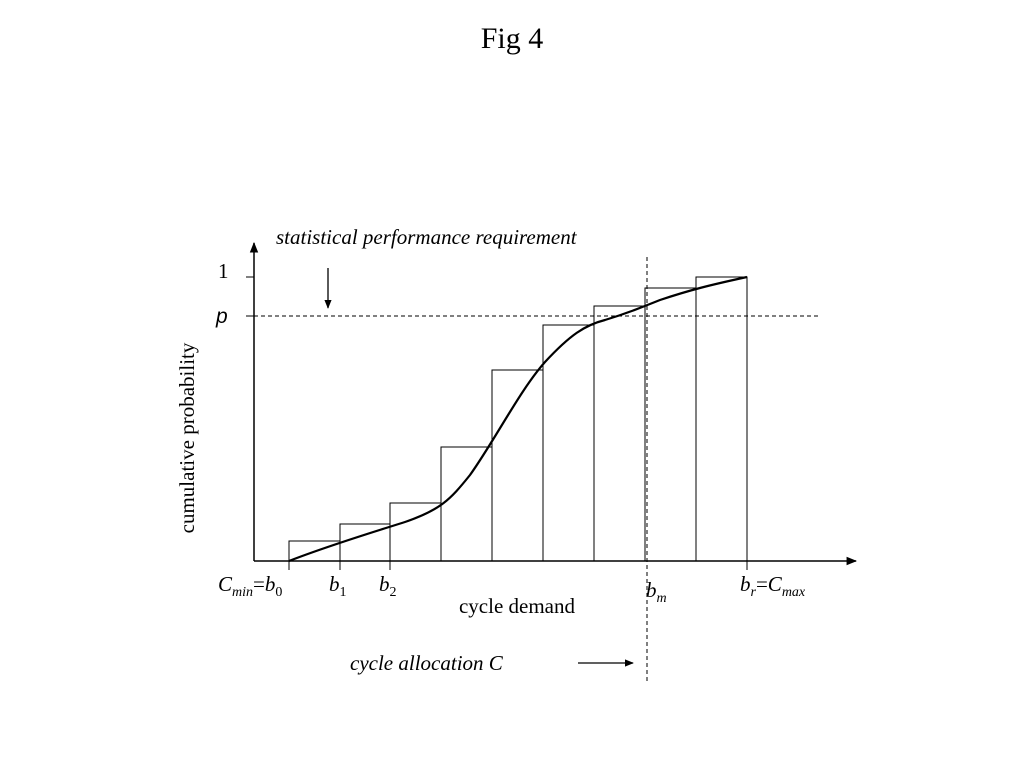 The width and height of the screenshot is (1024, 768). I want to click on allocation-label: cycle allocation C, so click(427, 663).